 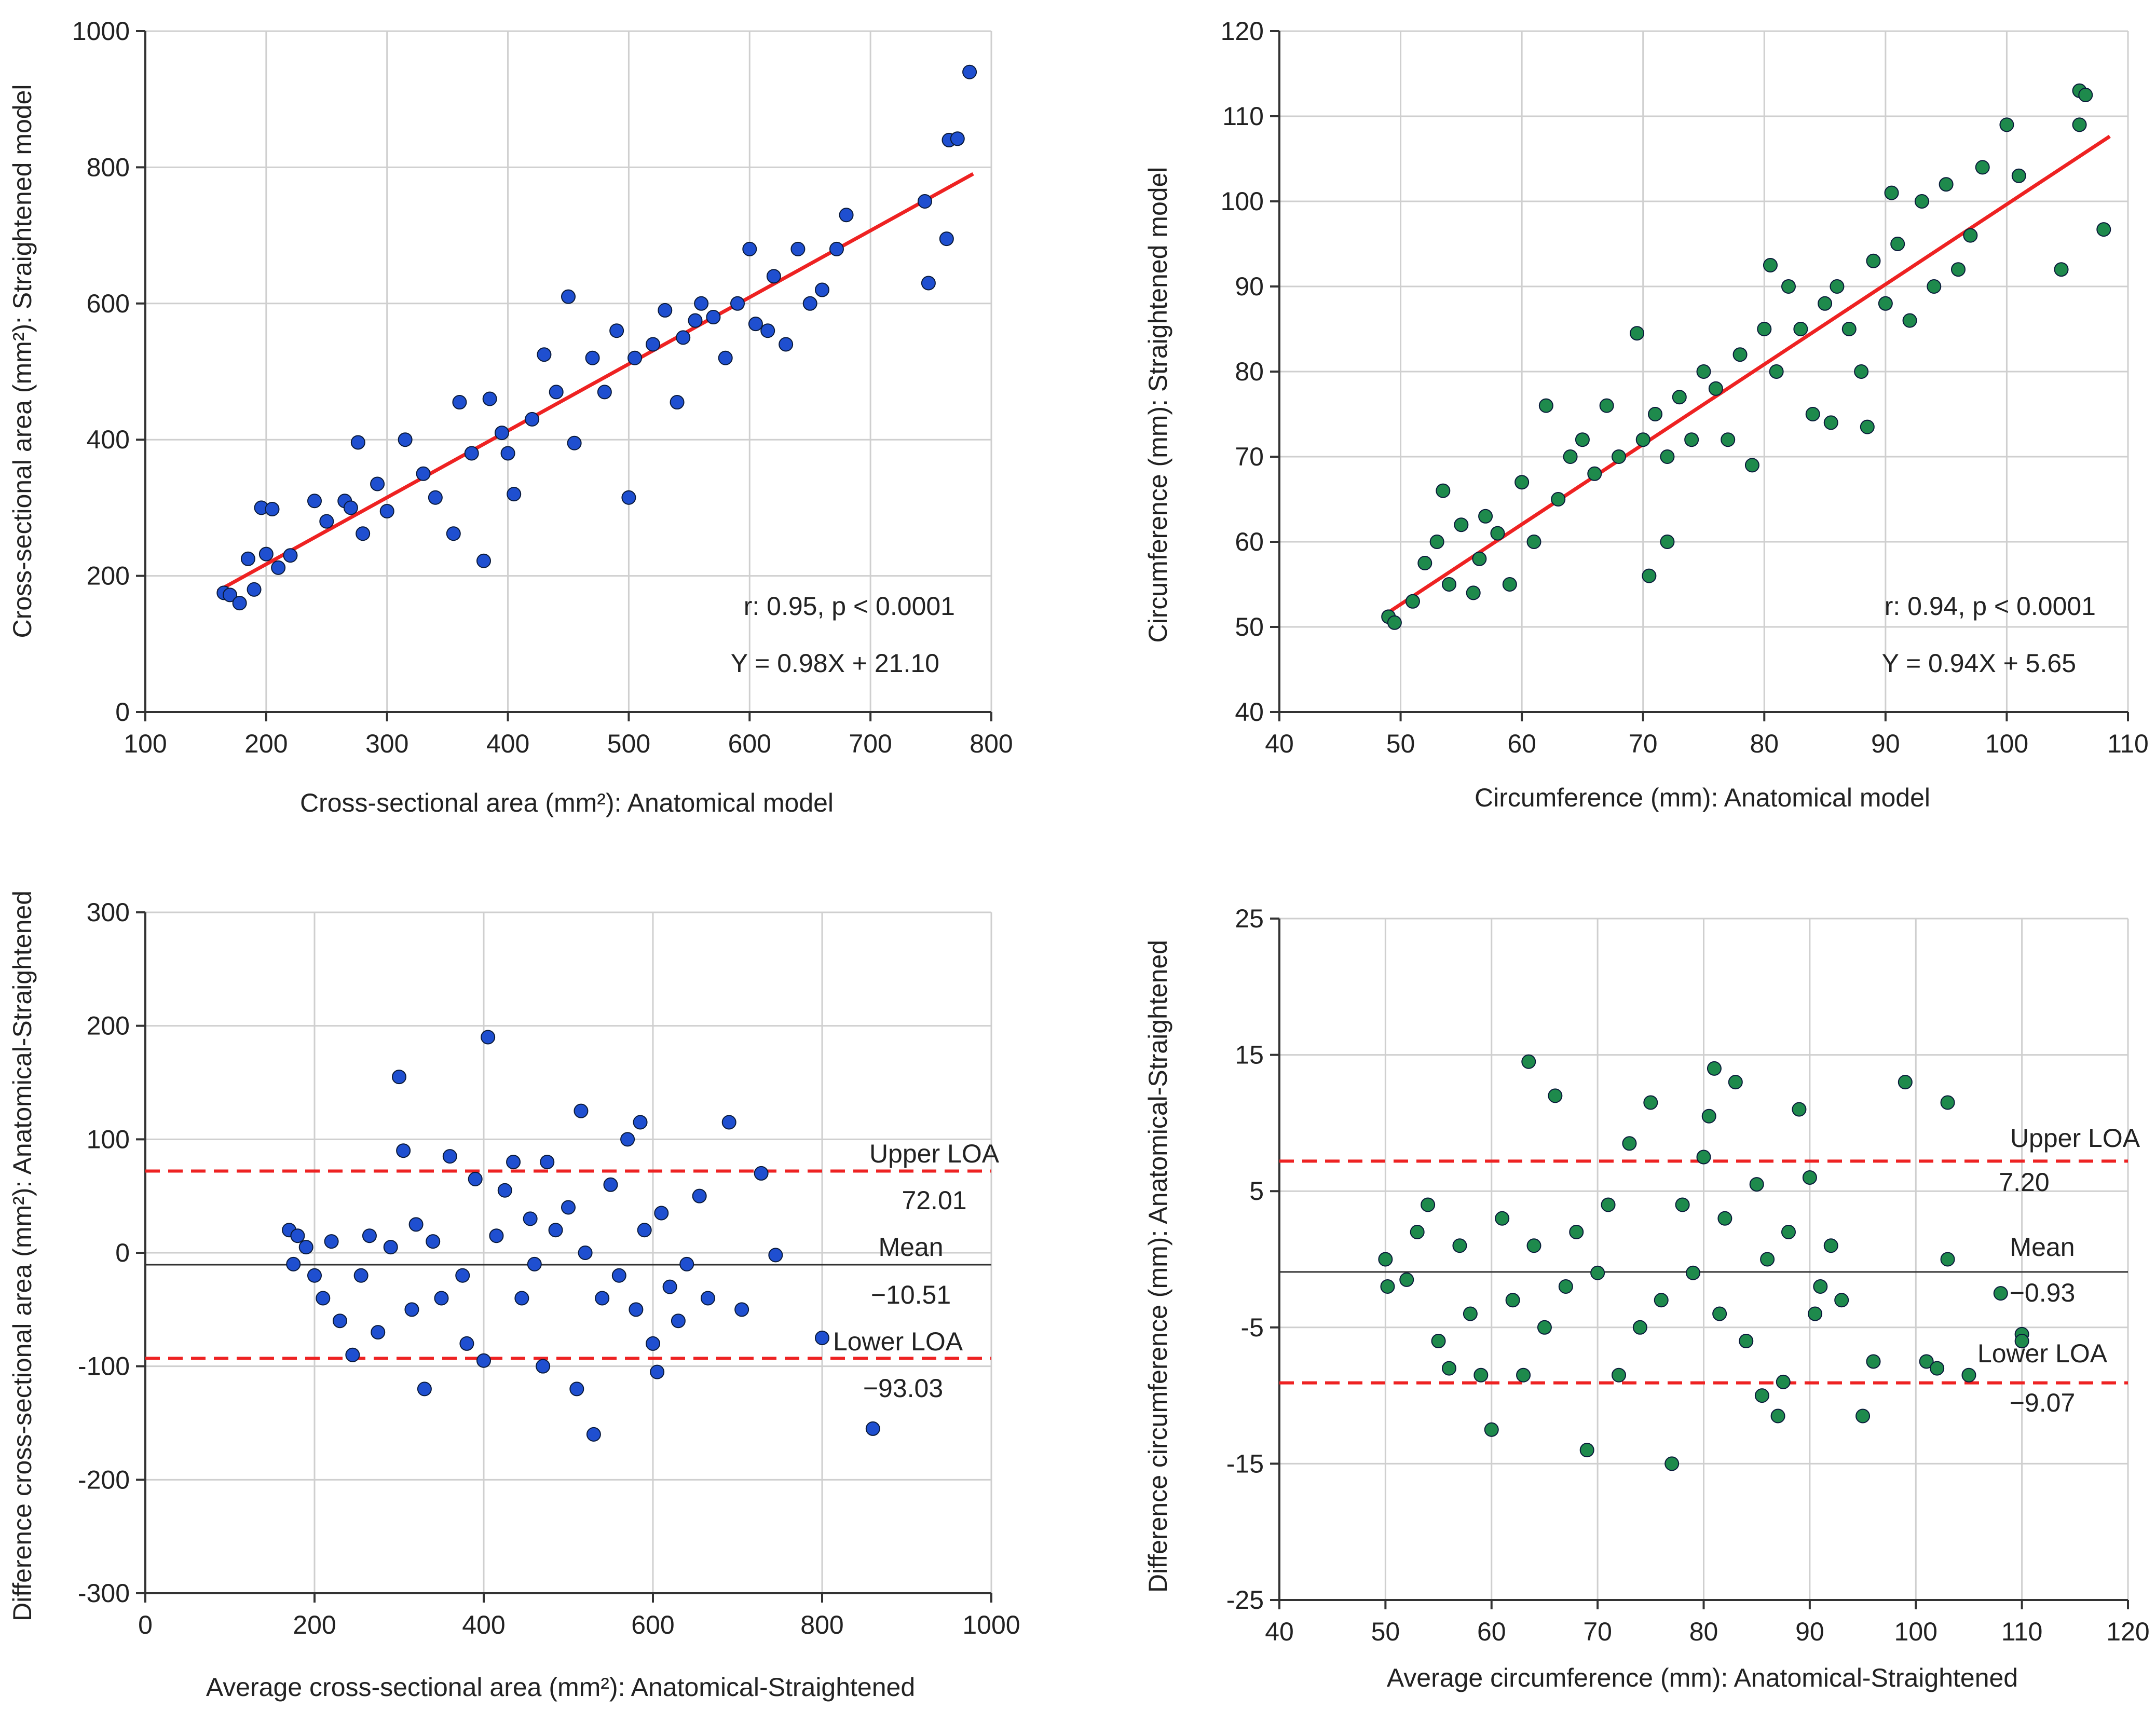 What do you see at coordinates (991, 1624) in the screenshot?
I see `x-tick-label: 1000` at bounding box center [991, 1624].